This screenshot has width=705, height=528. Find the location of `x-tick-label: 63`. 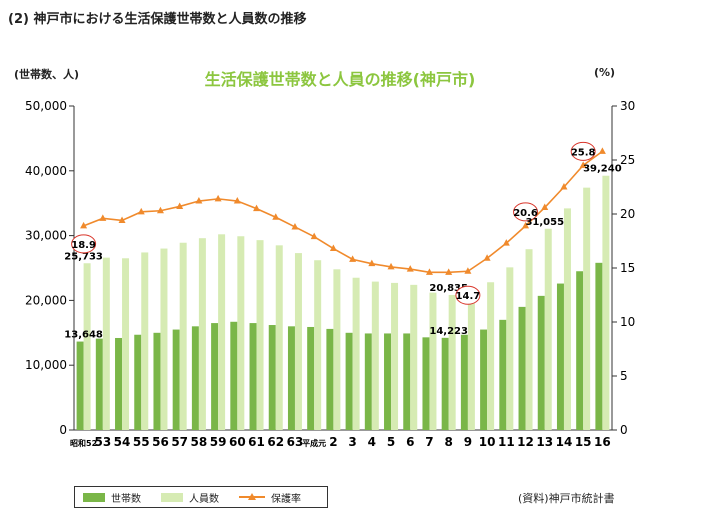

x-tick-label: 63 is located at coordinates (295, 442).